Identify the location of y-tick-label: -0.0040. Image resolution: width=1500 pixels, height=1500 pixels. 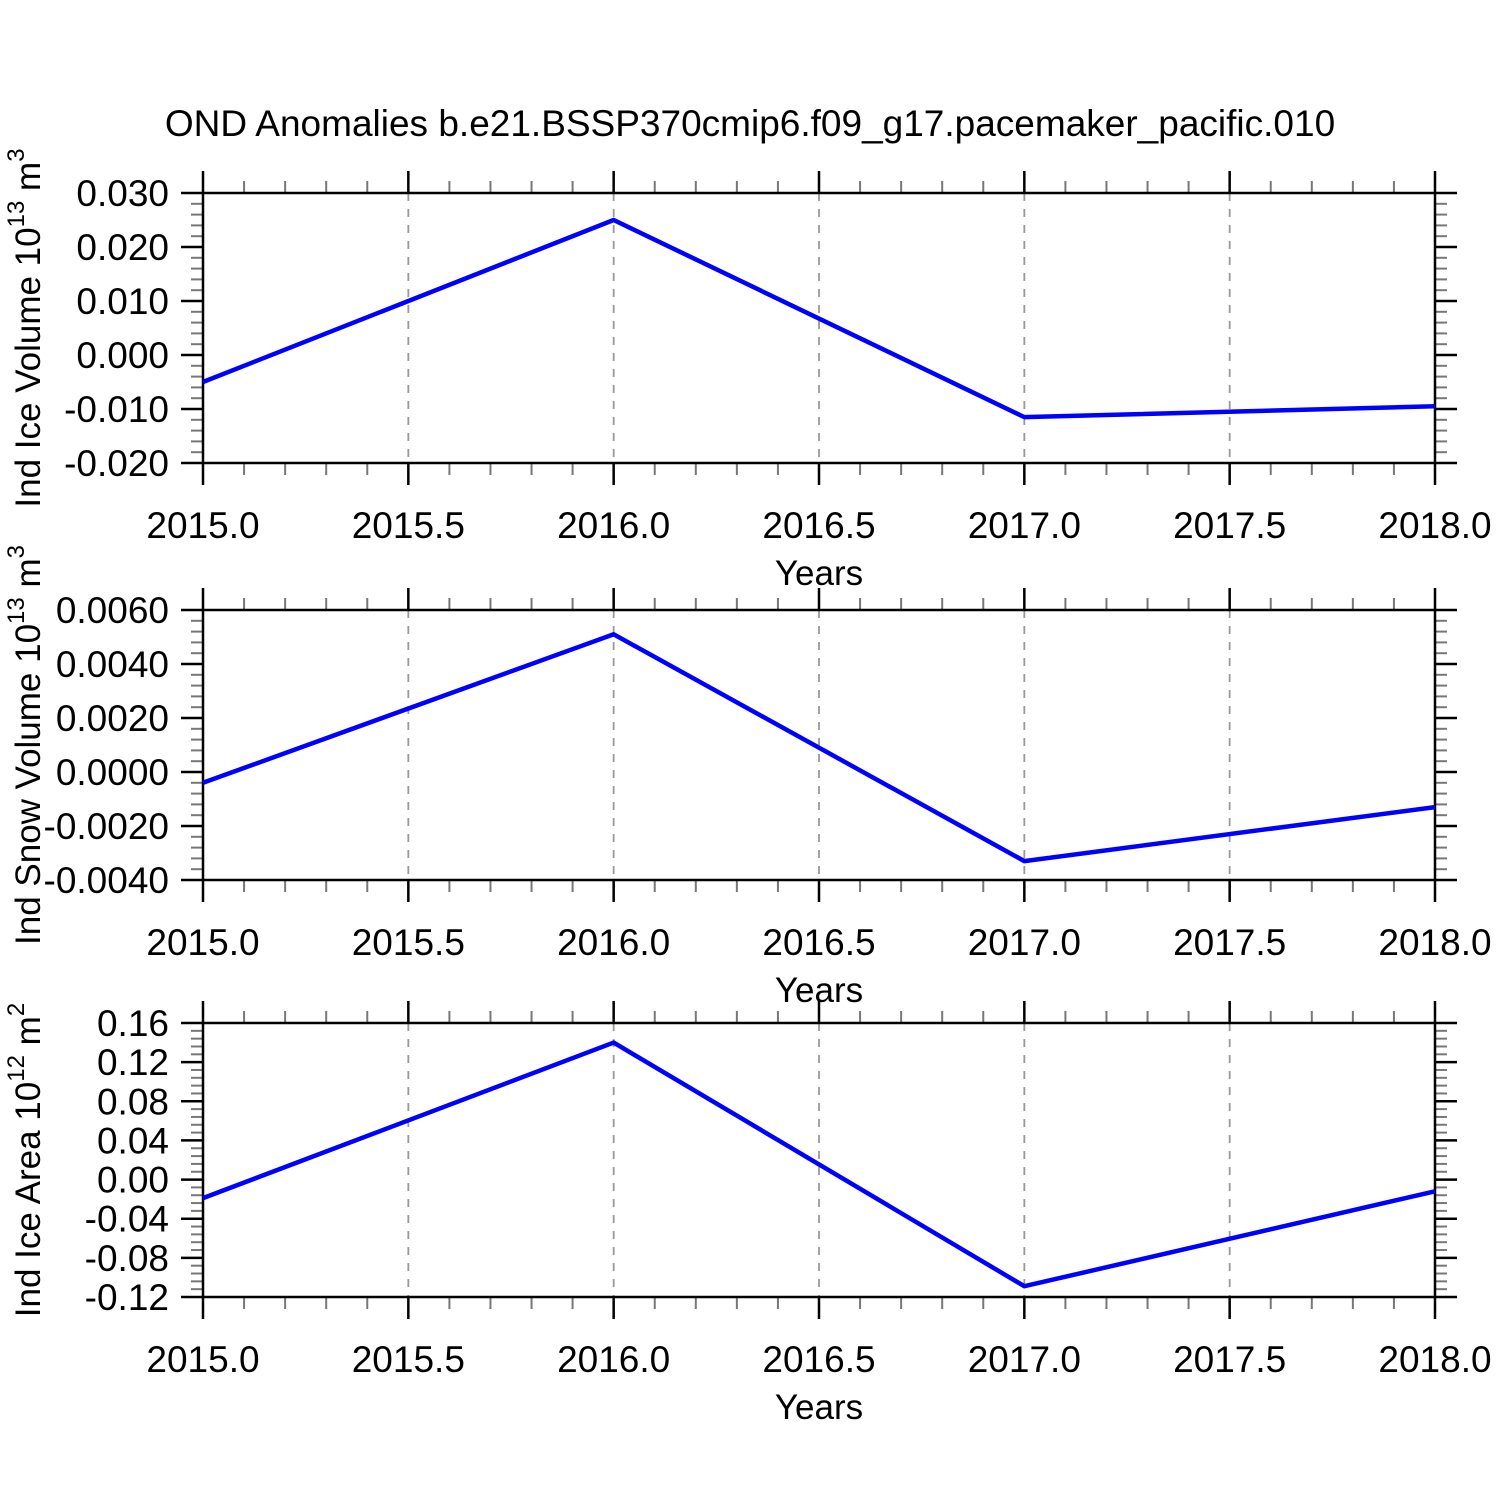
(107, 880).